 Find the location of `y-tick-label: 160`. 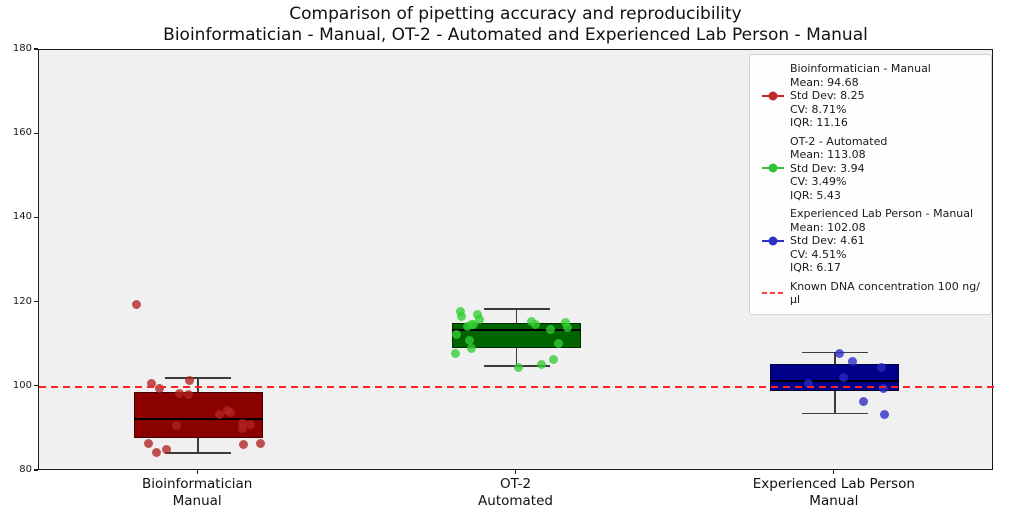

y-tick-label: 160 is located at coordinates (22, 133).